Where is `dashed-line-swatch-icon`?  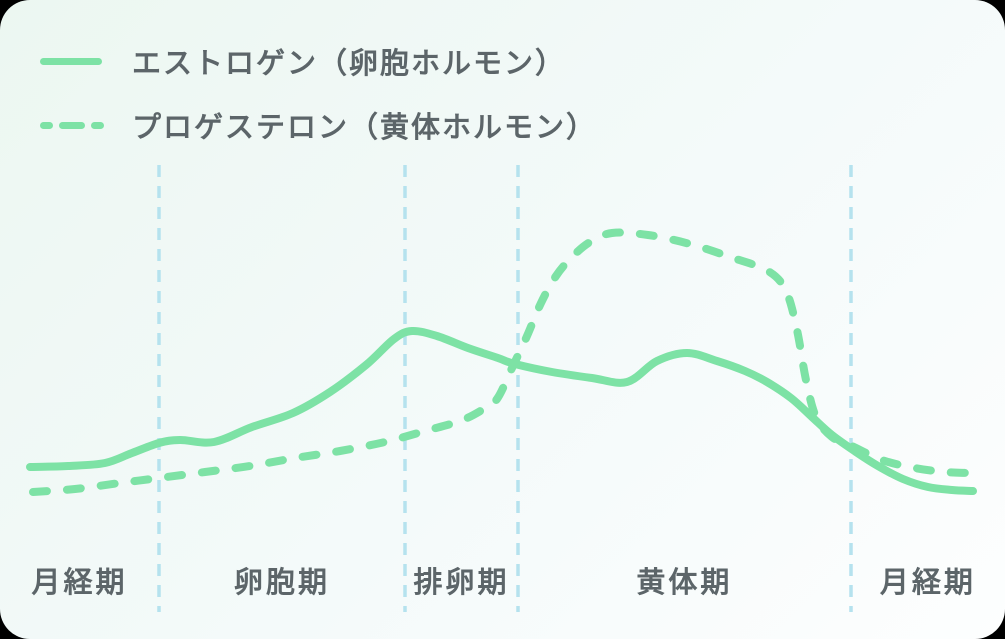 dashed-line-swatch-icon is located at coordinates (72, 125).